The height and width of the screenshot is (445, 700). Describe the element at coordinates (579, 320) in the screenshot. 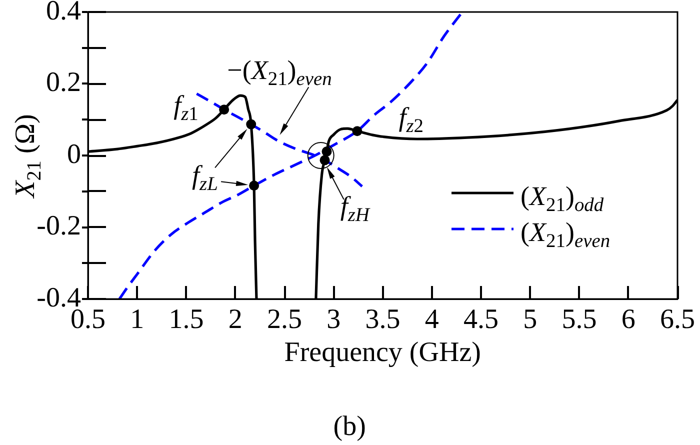

I see `x-tick-label: 5.5` at that location.